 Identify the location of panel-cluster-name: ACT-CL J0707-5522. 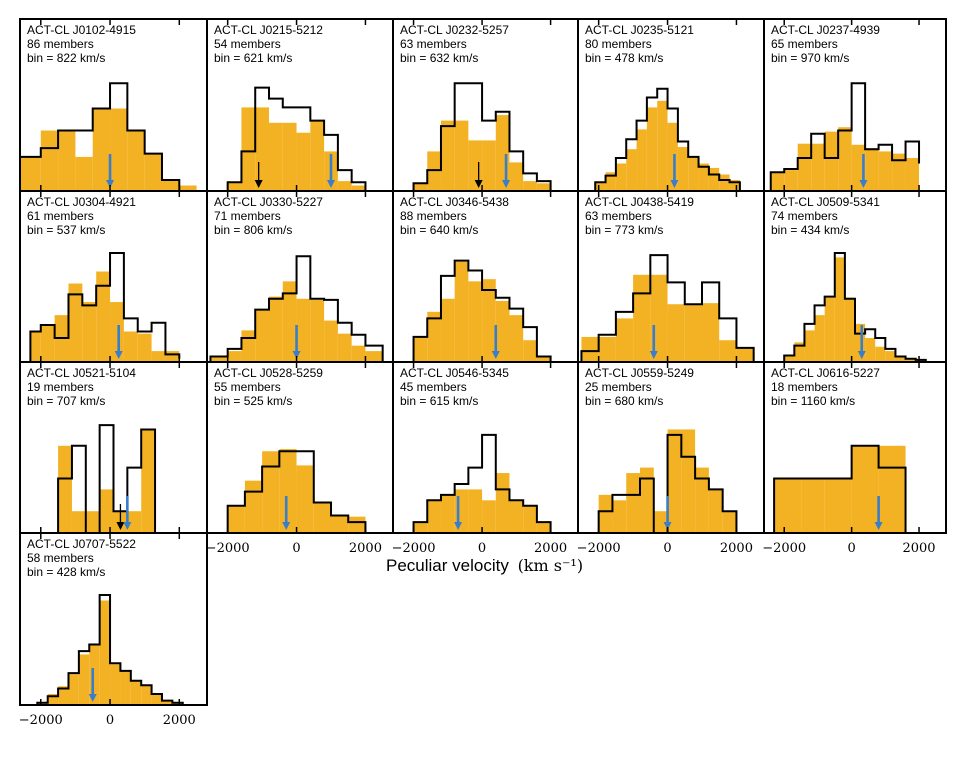
(81, 544).